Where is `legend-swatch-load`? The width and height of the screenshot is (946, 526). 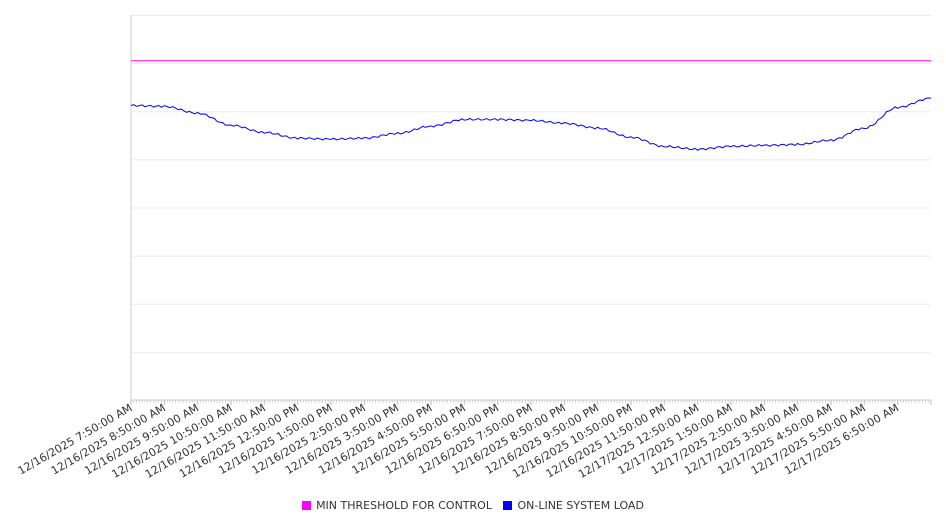
legend-swatch-load is located at coordinates (508, 505).